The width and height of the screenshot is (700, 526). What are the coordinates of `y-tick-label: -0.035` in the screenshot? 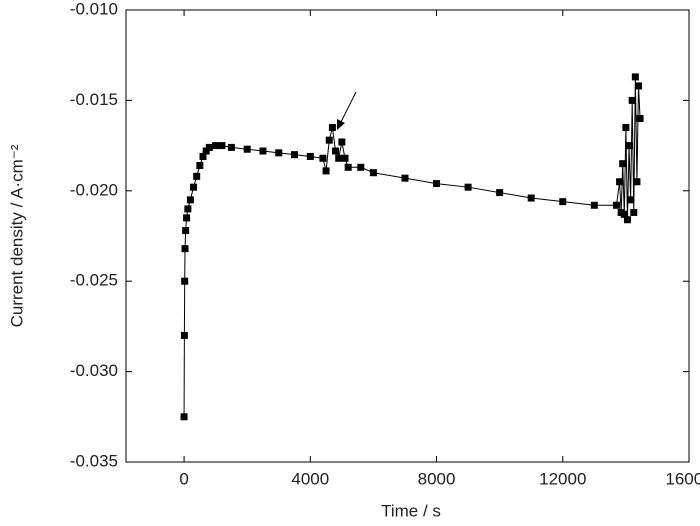 It's located at (94, 460).